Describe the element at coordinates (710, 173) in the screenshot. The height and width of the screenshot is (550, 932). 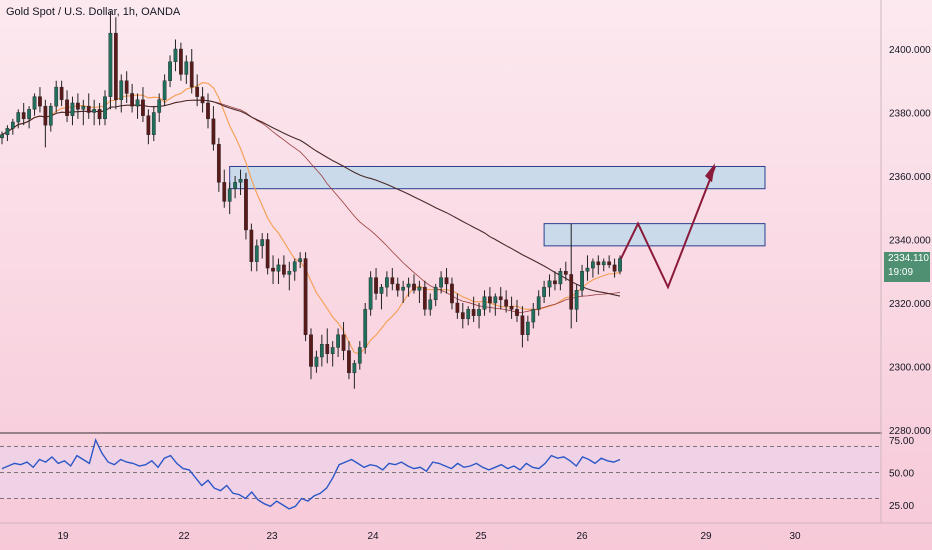
I see `projection-arrowhead` at that location.